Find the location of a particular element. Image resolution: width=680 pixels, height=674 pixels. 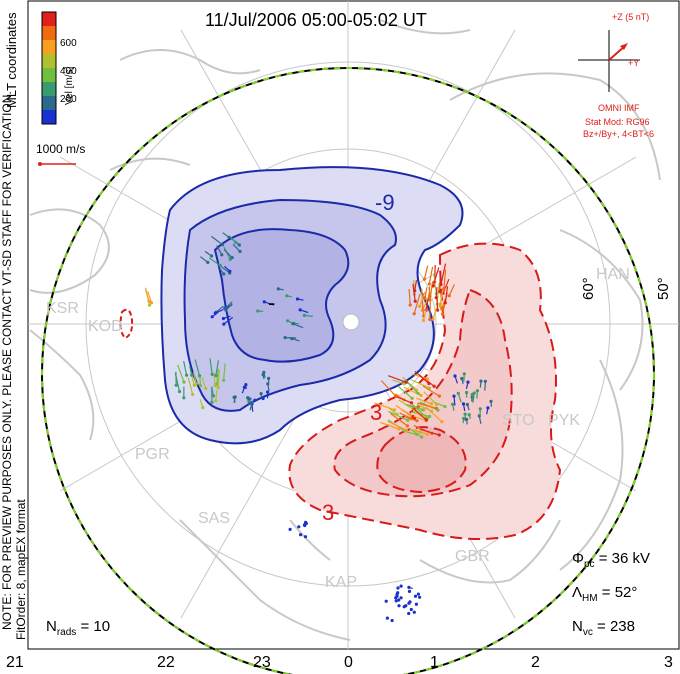

phi-pc-sub: pc is located at coordinates (589, 564).